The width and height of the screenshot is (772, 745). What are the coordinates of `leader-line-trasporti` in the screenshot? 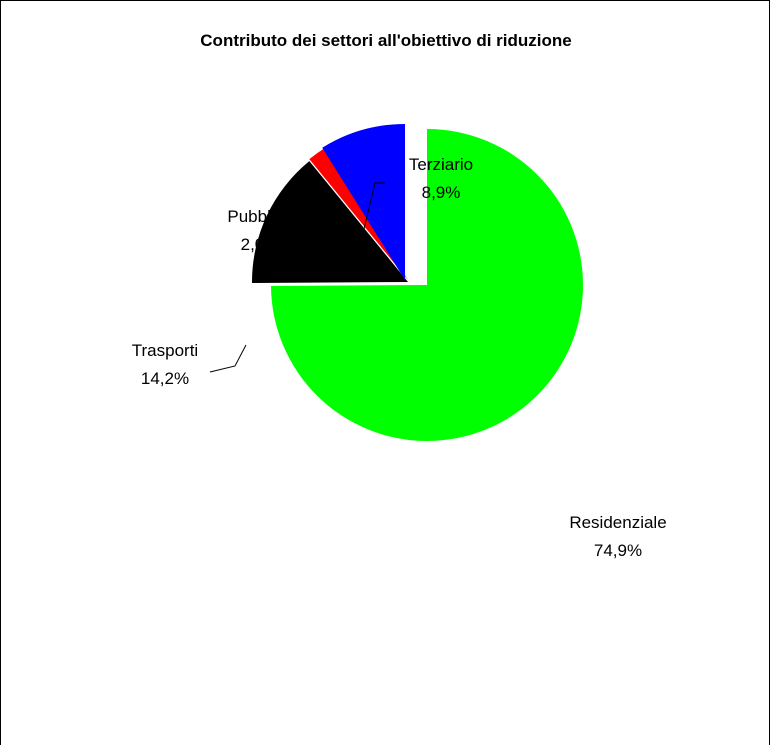 It's located at (228, 358).